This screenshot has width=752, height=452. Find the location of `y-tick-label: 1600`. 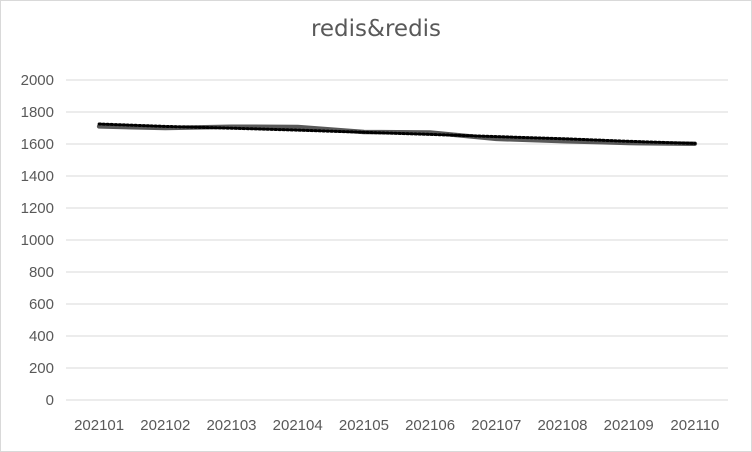

y-tick-label: 1600 is located at coordinates (37, 144).